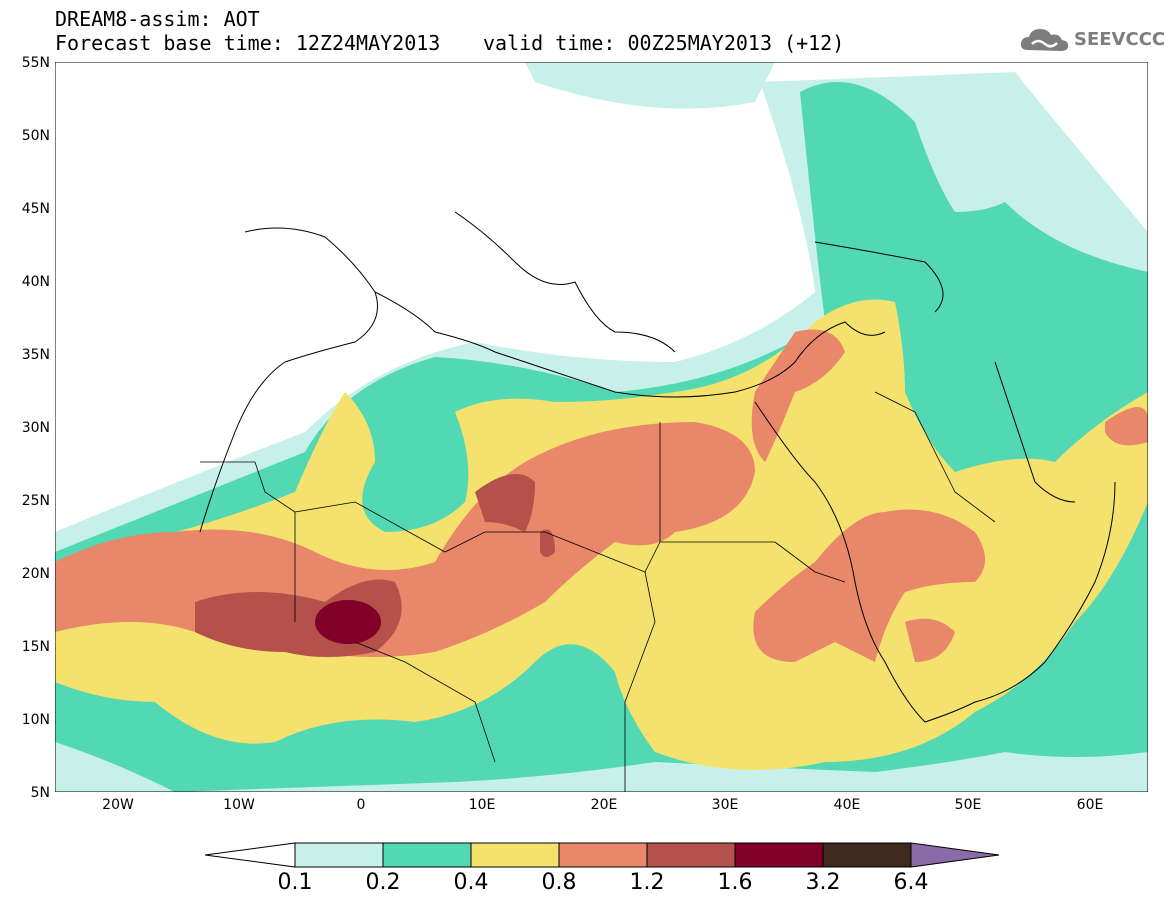 The height and width of the screenshot is (905, 1165). Describe the element at coordinates (955, 855) in the screenshot. I see `colorbar-over-arrow` at that location.